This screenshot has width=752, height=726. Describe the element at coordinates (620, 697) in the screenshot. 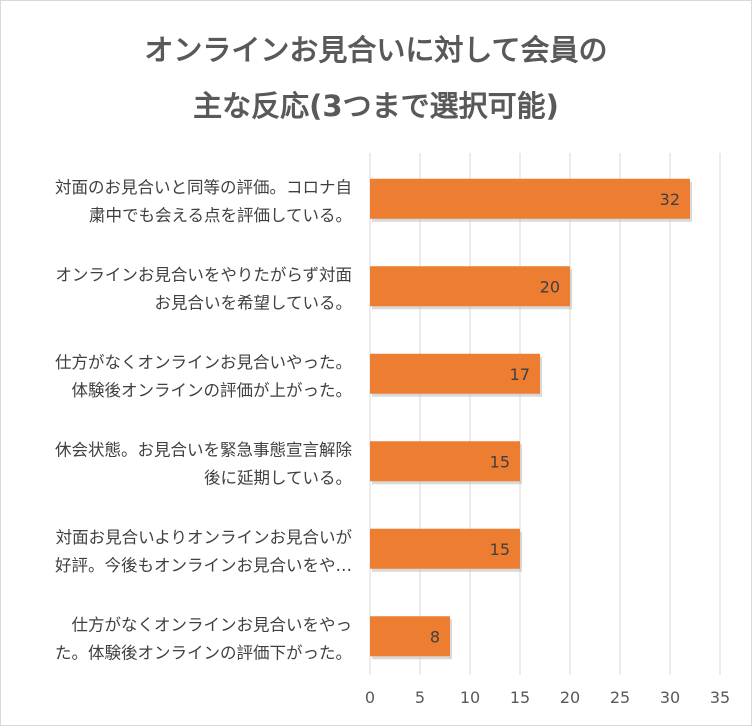

I see `x-tick-label: 25` at that location.